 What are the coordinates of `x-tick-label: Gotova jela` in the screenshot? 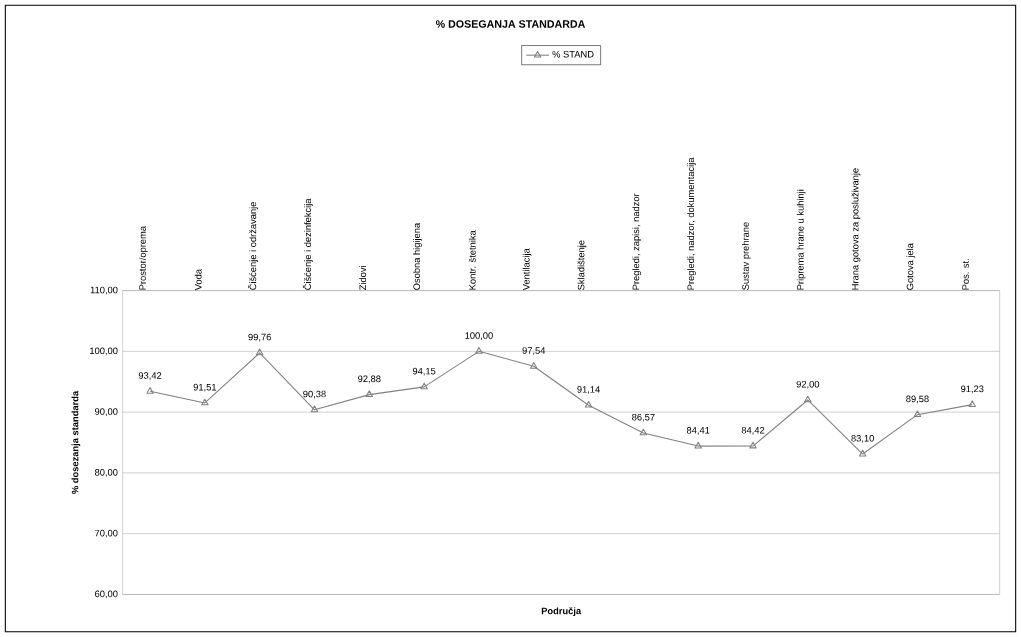 It's located at (911, 266).